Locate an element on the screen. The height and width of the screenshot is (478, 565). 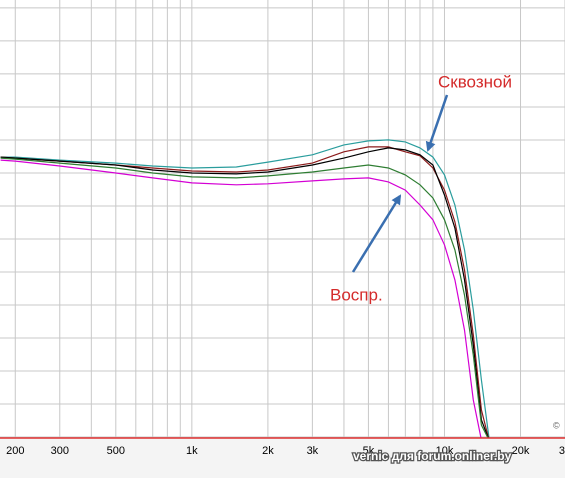
x-tick-label: 30 is located at coordinates (562, 451).